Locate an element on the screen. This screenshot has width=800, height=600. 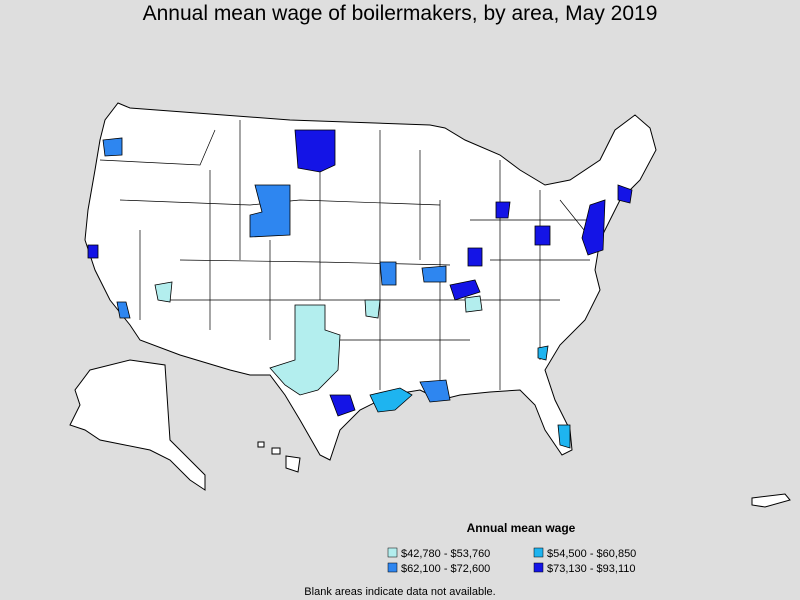
alaska is located at coordinates (137, 425).